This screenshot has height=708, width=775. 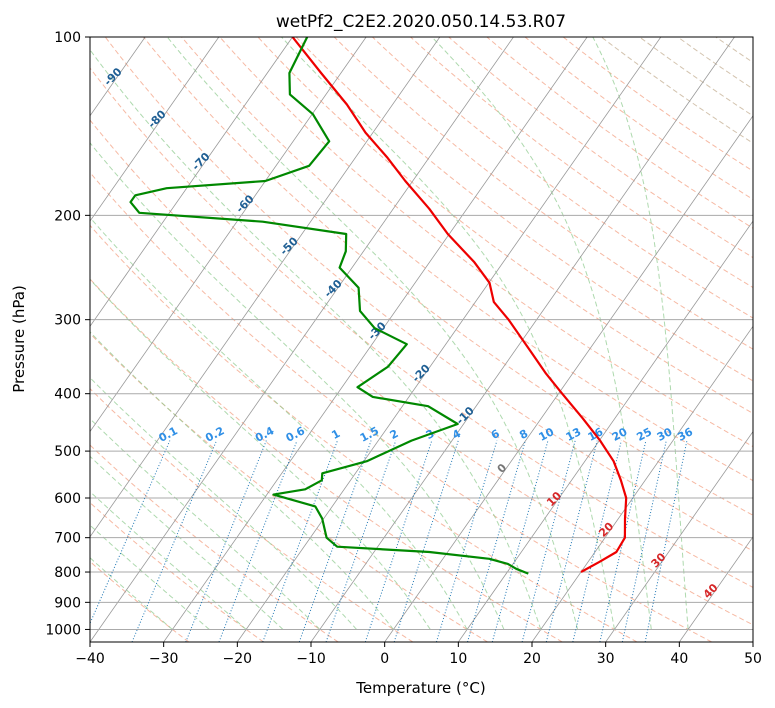 What do you see at coordinates (606, 530) in the screenshot?
I see `isotherm-label: 20` at bounding box center [606, 530].